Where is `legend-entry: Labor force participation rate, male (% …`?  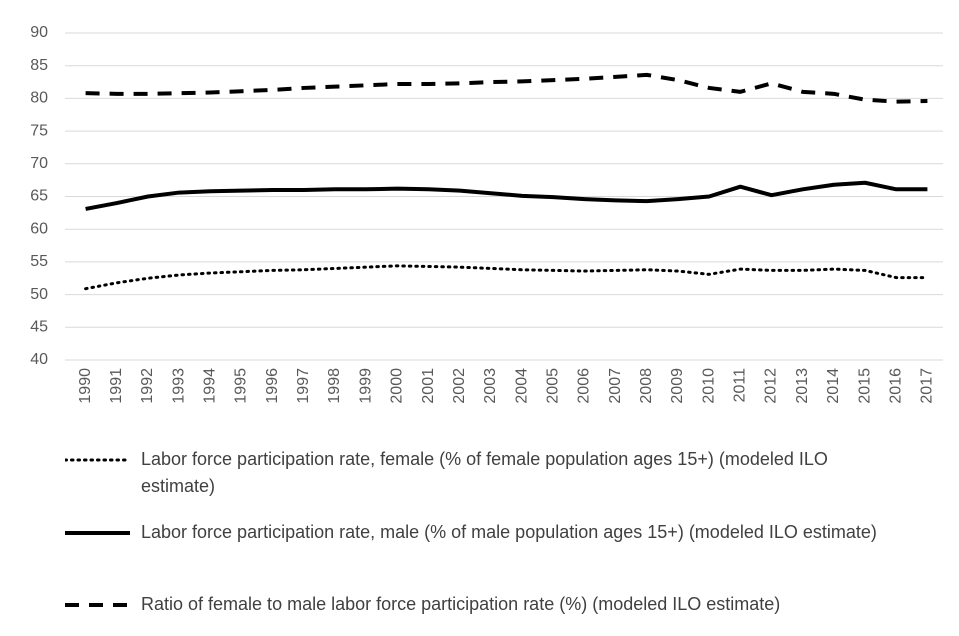 legend-entry: Labor force participation rate, male (% … is located at coordinates (490, 532).